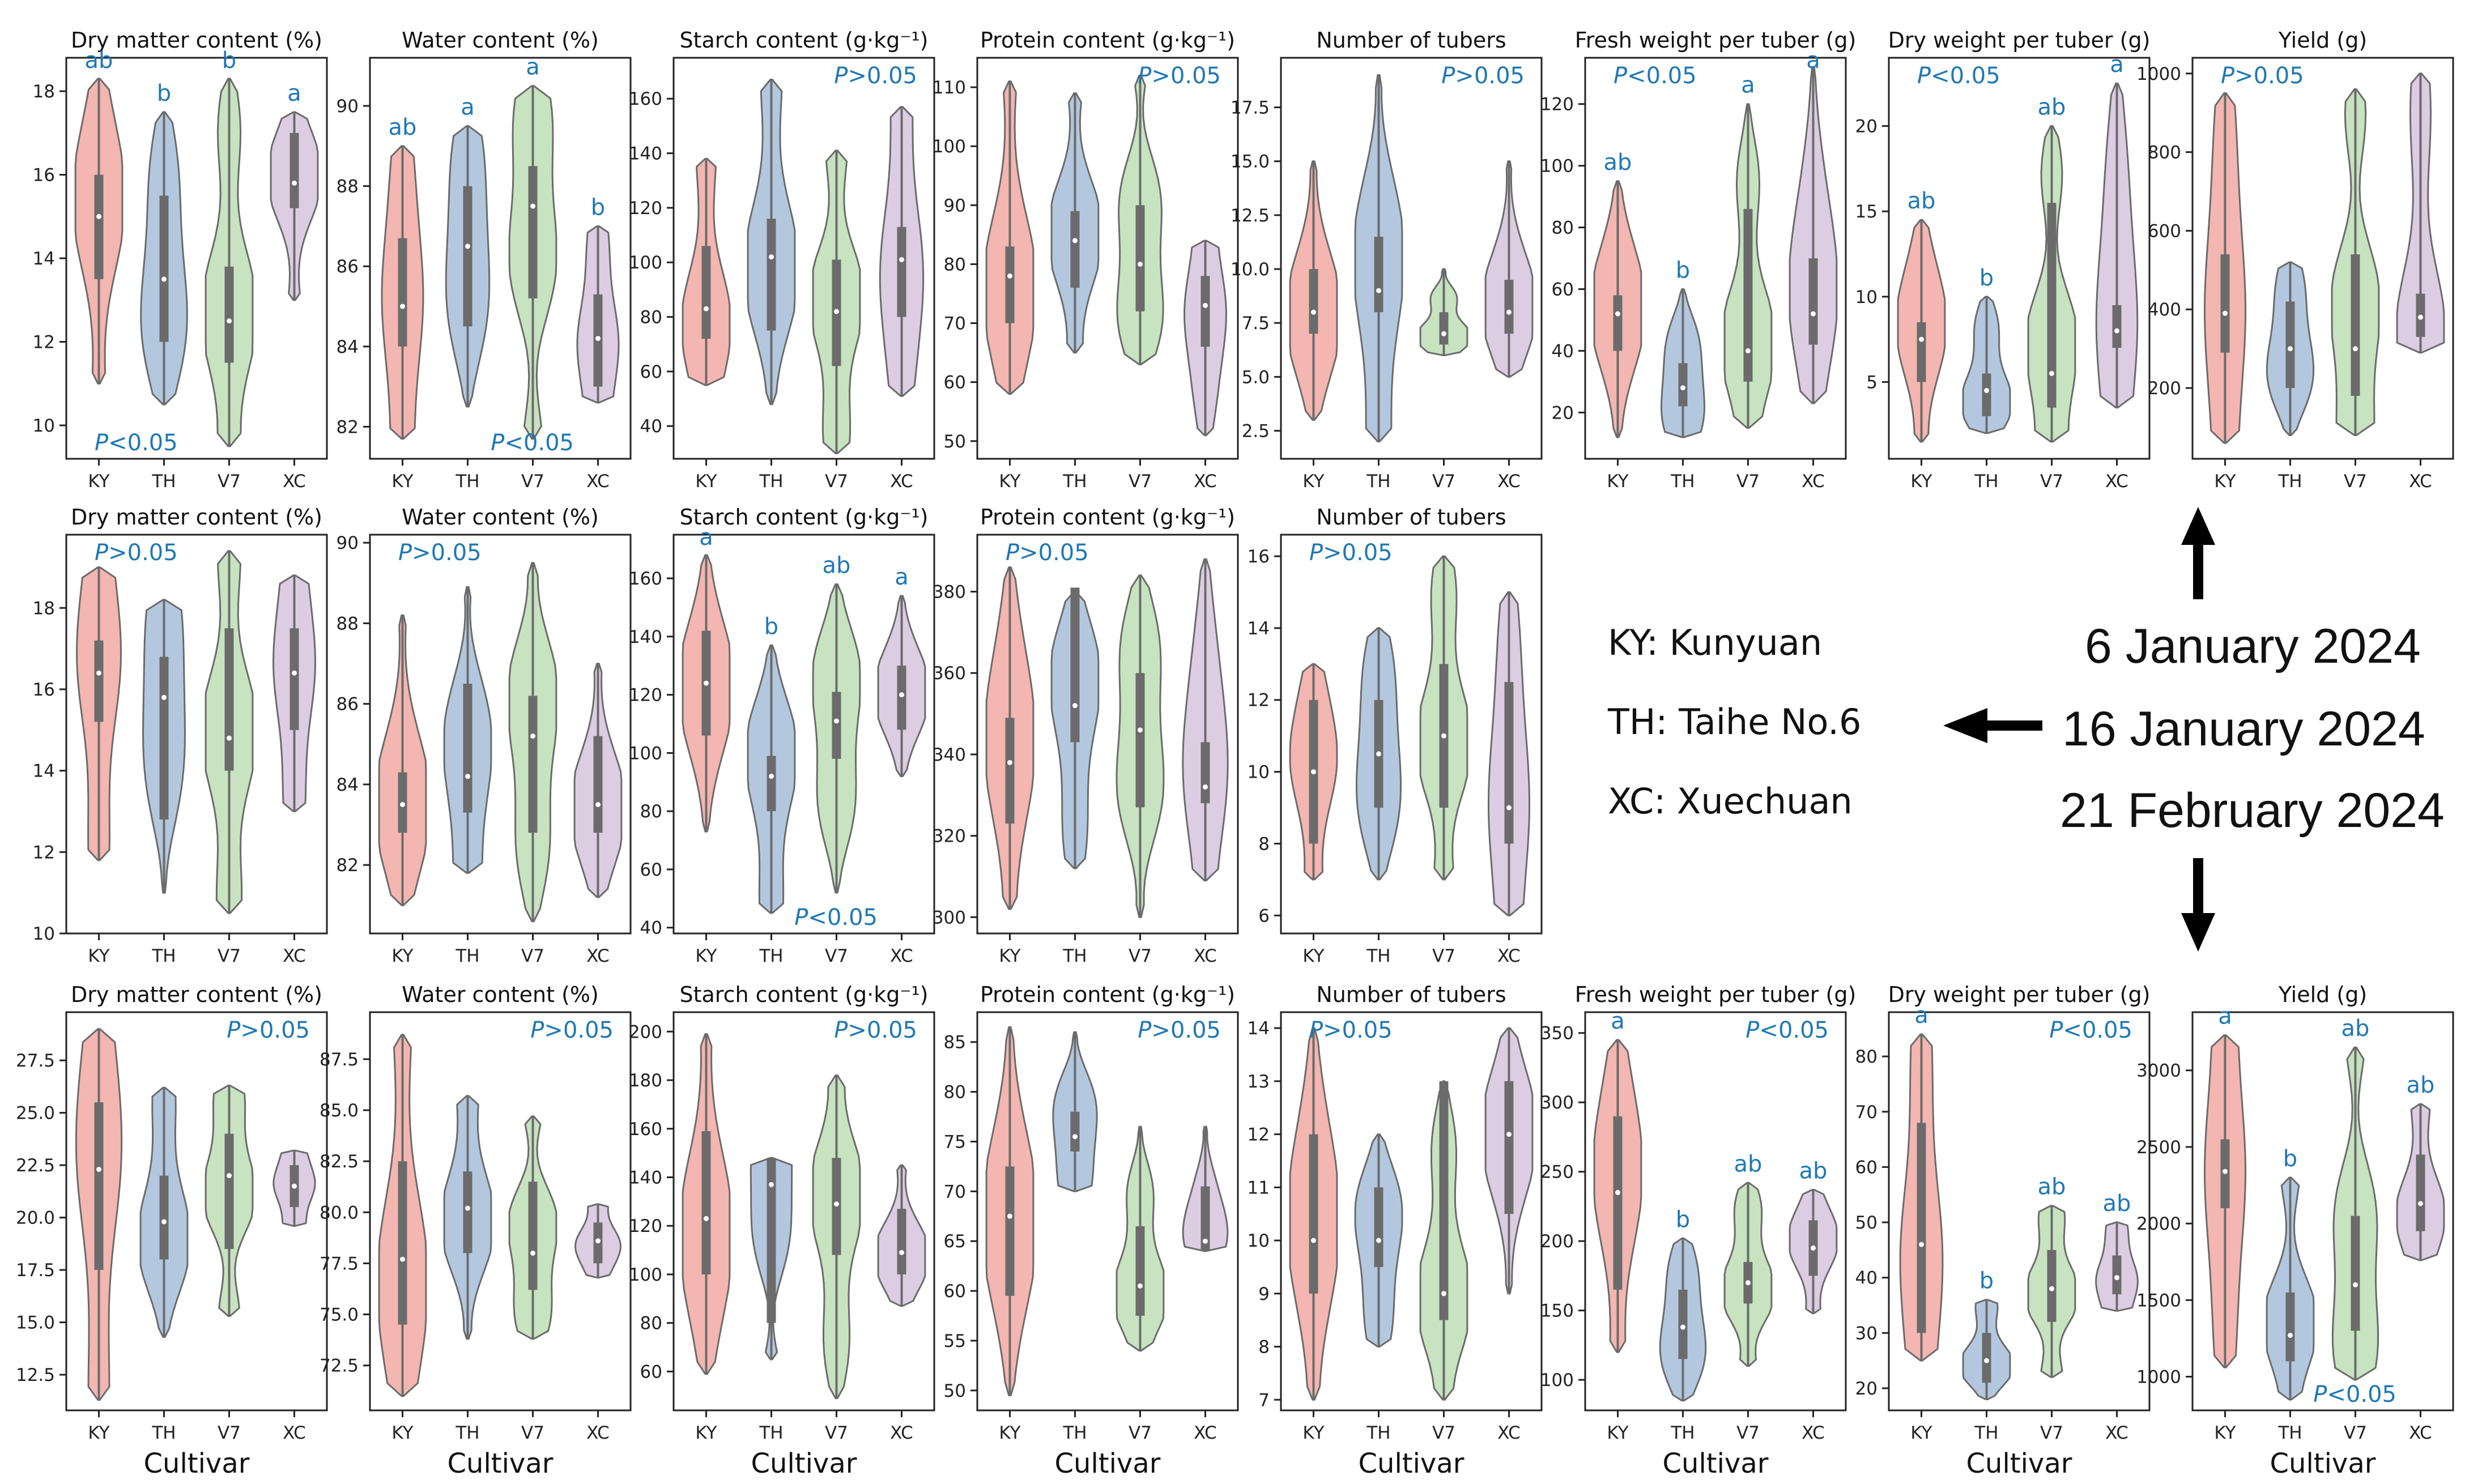 The width and height of the screenshot is (2465, 1484). What do you see at coordinates (1264, 1400) in the screenshot?
I see `y-tick-label: 7` at bounding box center [1264, 1400].